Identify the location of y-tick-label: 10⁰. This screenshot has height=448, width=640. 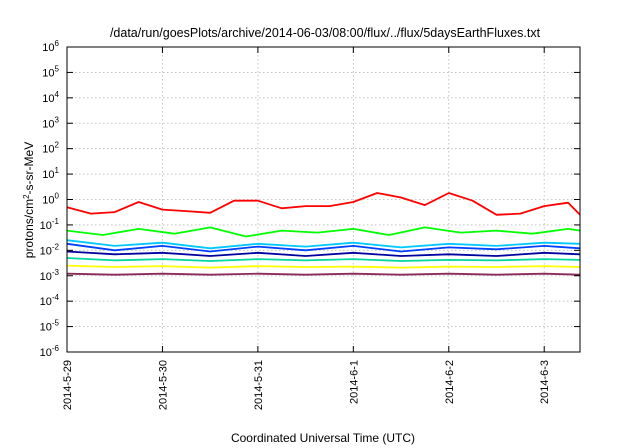
(50, 199).